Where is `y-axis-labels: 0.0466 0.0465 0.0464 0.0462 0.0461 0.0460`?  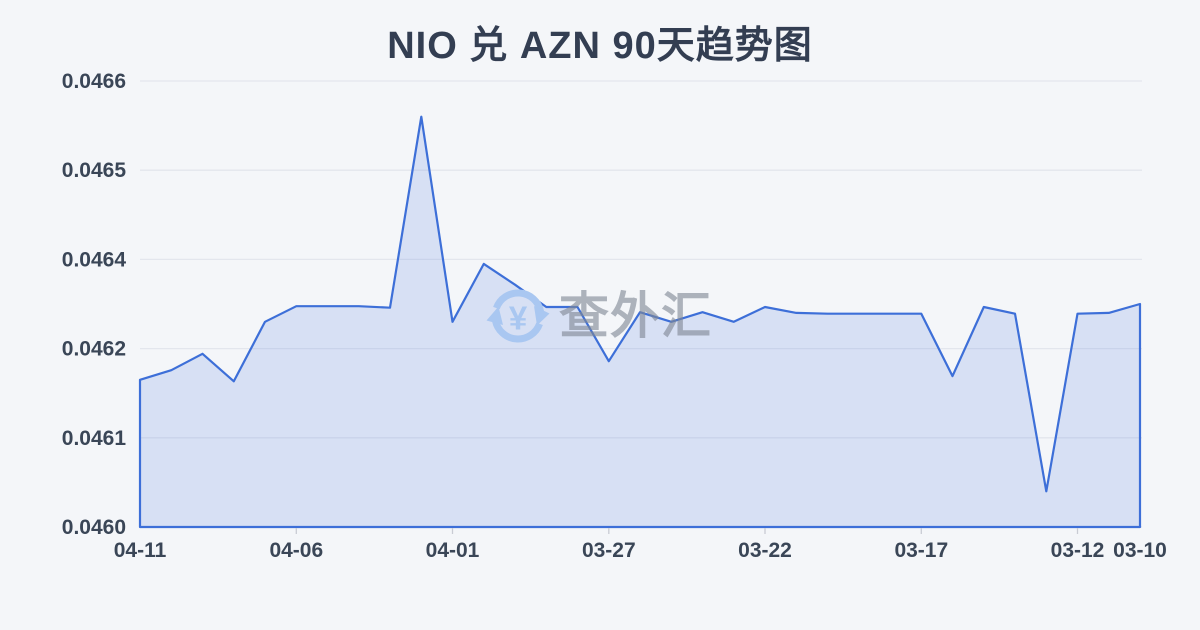 y-axis-labels: 0.0466 0.0465 0.0464 0.0462 0.0461 0.0460 is located at coordinates (94, 304).